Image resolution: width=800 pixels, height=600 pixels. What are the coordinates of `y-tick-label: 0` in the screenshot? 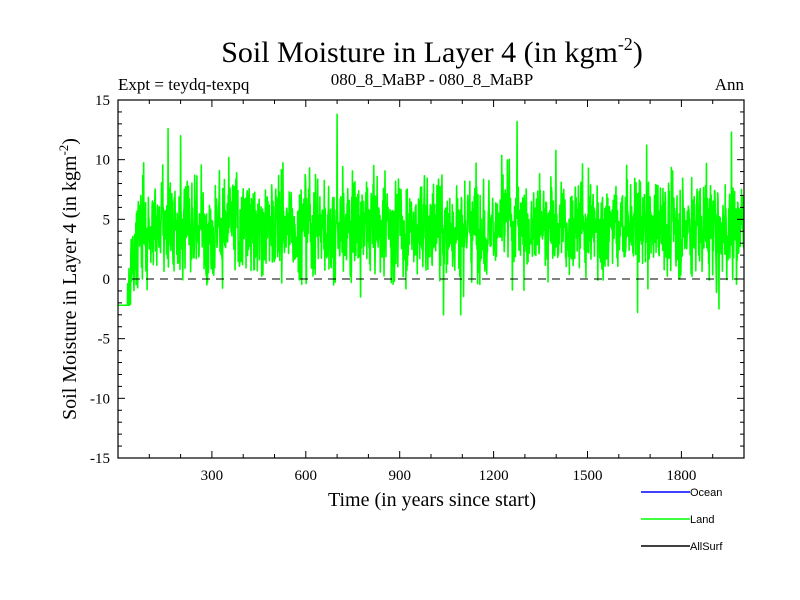 It's located at (107, 280).